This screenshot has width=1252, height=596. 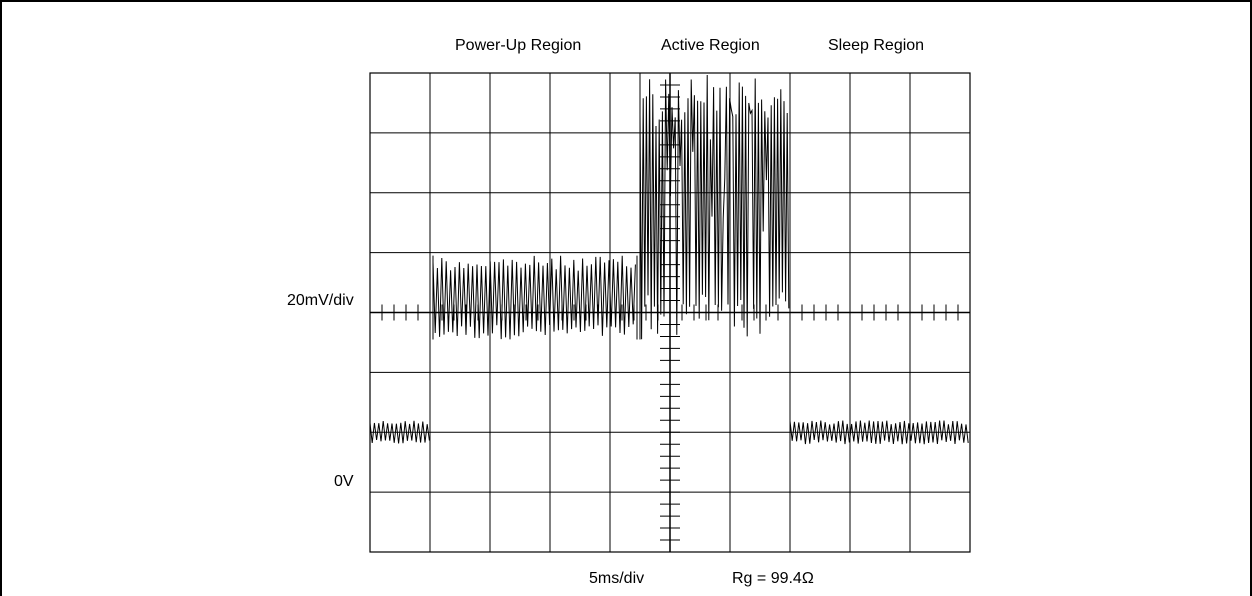 What do you see at coordinates (773, 578) in the screenshot?
I see `rg-annotation: Rg = 99.4Ω` at bounding box center [773, 578].